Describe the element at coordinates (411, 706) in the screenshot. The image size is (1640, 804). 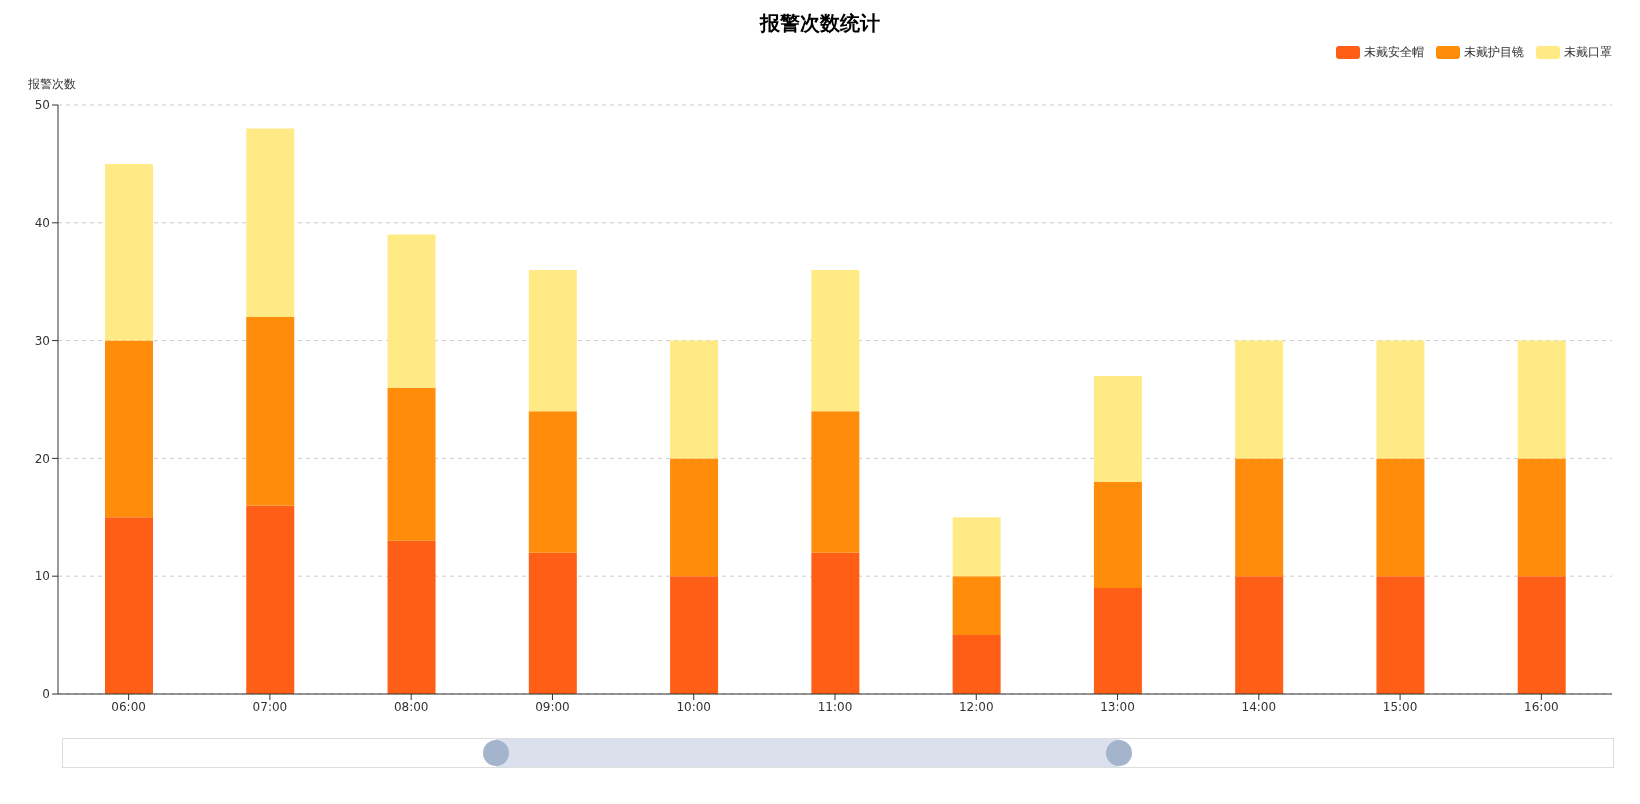
I see `x-tick-label: 08:00` at that location.